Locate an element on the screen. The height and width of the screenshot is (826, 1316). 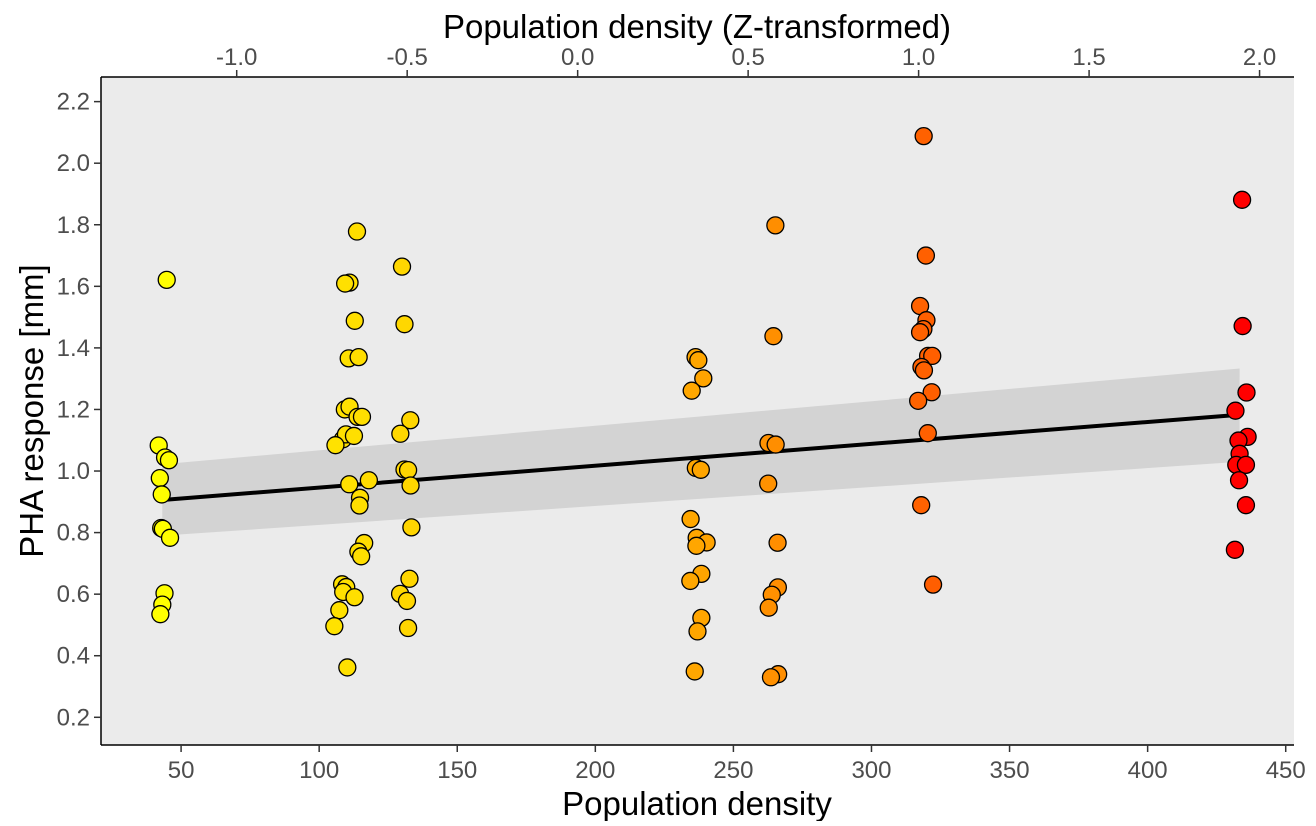
top-x-tick-label: -0.5 is located at coordinates (406, 57).